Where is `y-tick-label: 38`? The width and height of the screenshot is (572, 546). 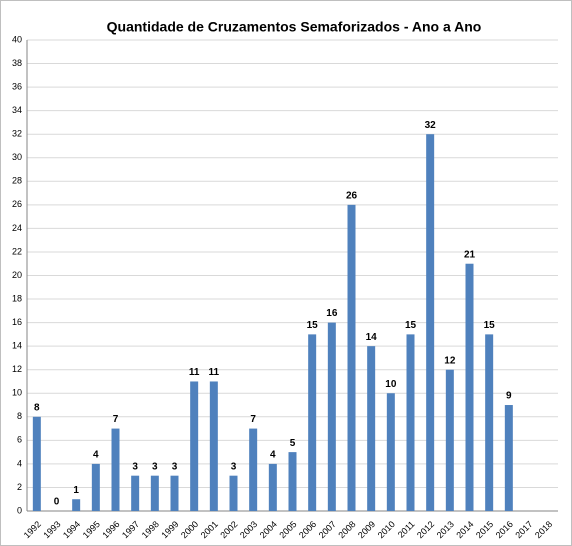 y-tick-label: 38 is located at coordinates (17, 63).